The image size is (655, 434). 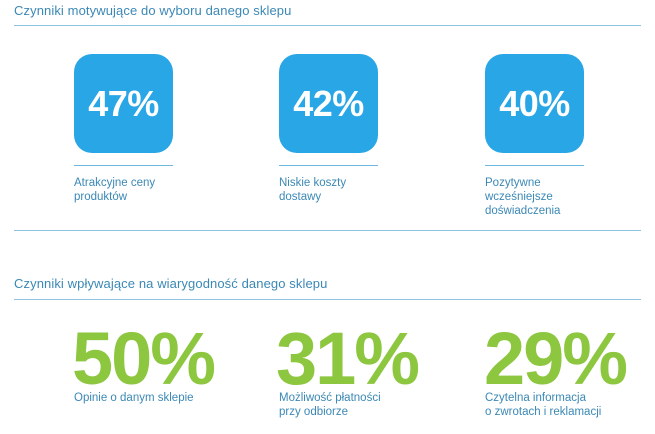 What do you see at coordinates (313, 183) in the screenshot?
I see `stat-label-2-line-1: Niskie koszty` at bounding box center [313, 183].